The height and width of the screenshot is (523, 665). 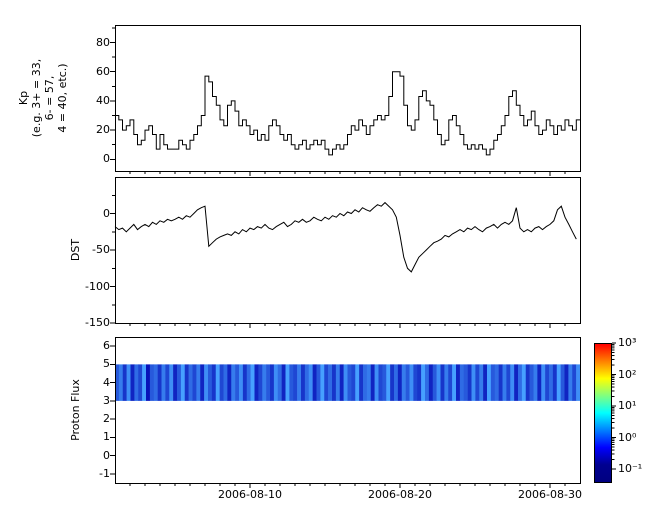 I want to click on x-tick-label: 2006-08-10, so click(x=250, y=494).